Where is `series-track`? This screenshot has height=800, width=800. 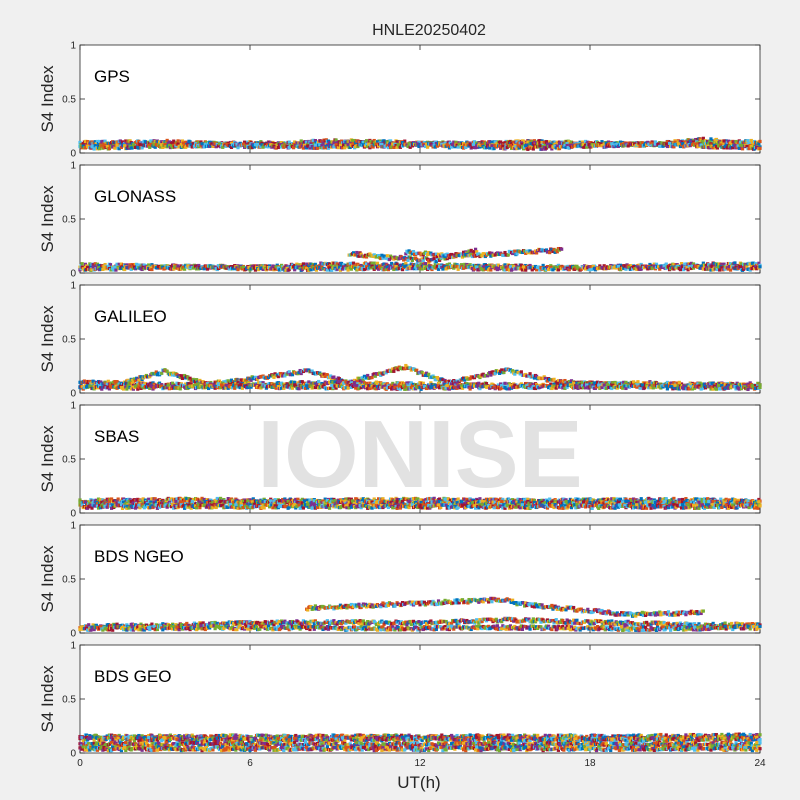
series-track is located at coordinates (420, 146).